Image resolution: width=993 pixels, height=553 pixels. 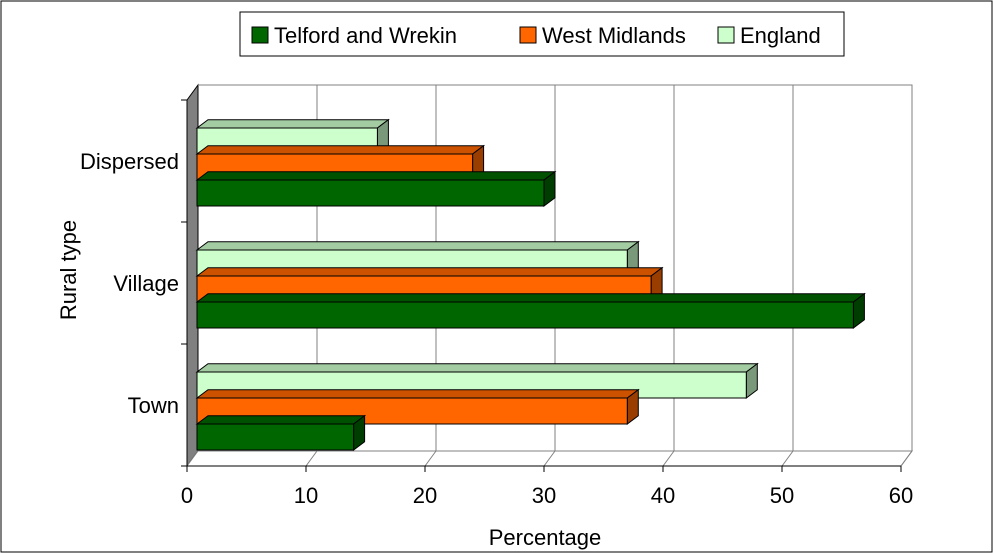 What do you see at coordinates (192, 275) in the screenshot?
I see `side-wall` at bounding box center [192, 275].